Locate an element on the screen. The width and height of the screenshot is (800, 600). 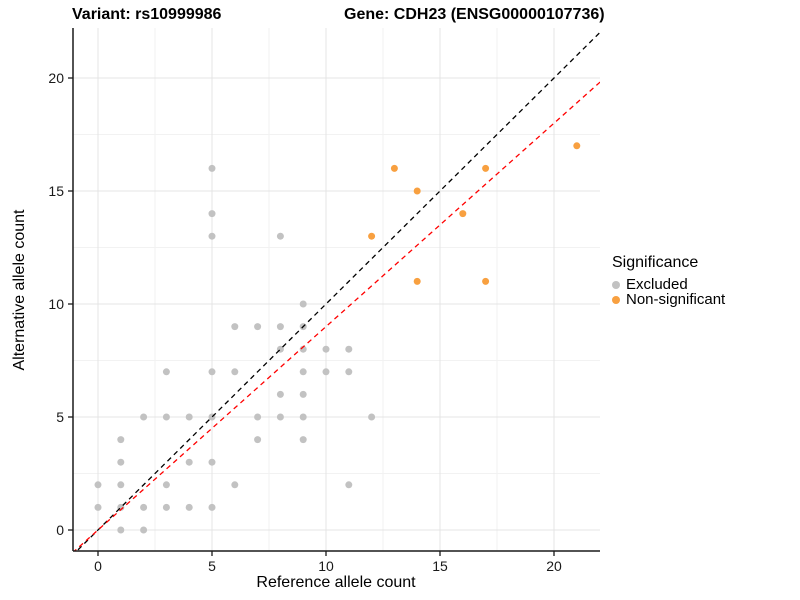
excluded-dot-icon is located at coordinates (616, 284).